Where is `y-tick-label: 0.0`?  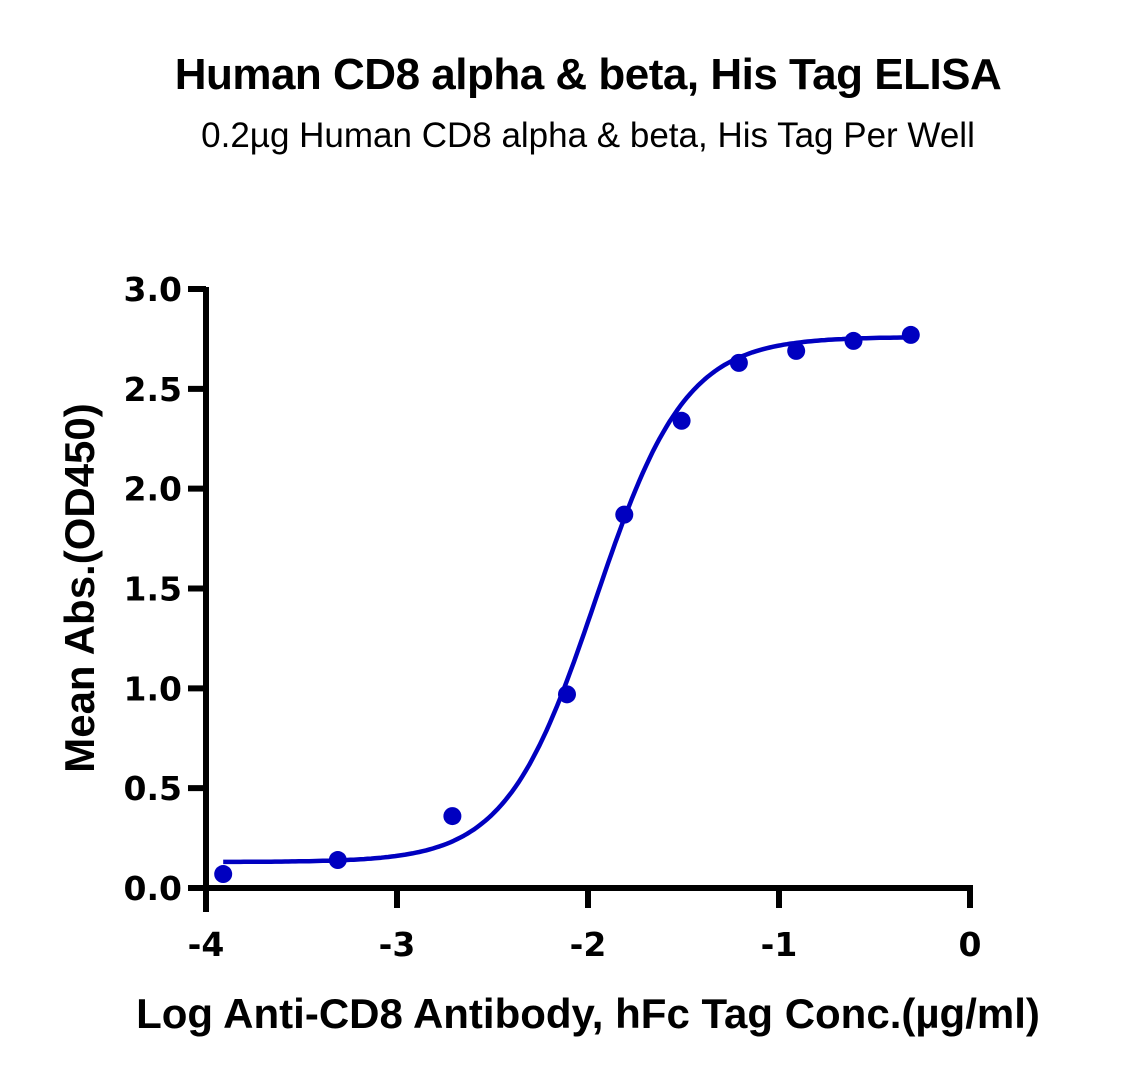
y-tick-label: 0.0 is located at coordinates (153, 888).